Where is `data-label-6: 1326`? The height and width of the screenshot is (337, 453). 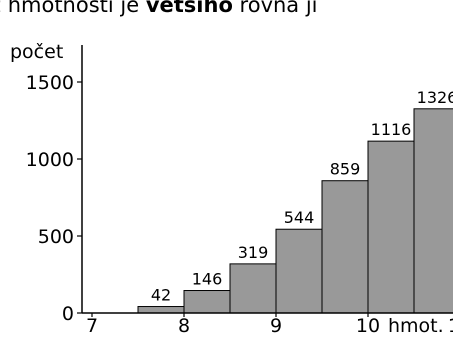
data-label-6: 1326 is located at coordinates (435, 97).